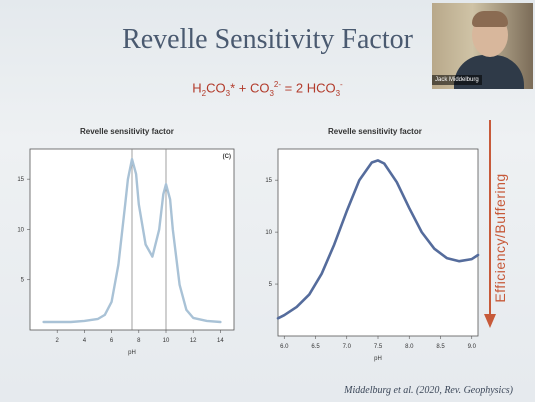 Image resolution: width=535 pixels, height=402 pixels. Describe the element at coordinates (472, 347) in the screenshot. I see `right-chart-x-tick-label: 9.0` at that location.